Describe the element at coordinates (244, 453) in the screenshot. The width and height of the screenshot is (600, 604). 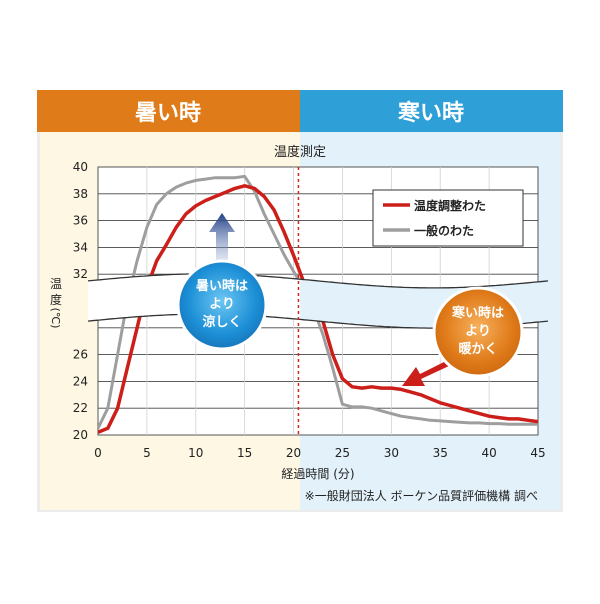
I see `x-tick-label-15: 15` at that location.